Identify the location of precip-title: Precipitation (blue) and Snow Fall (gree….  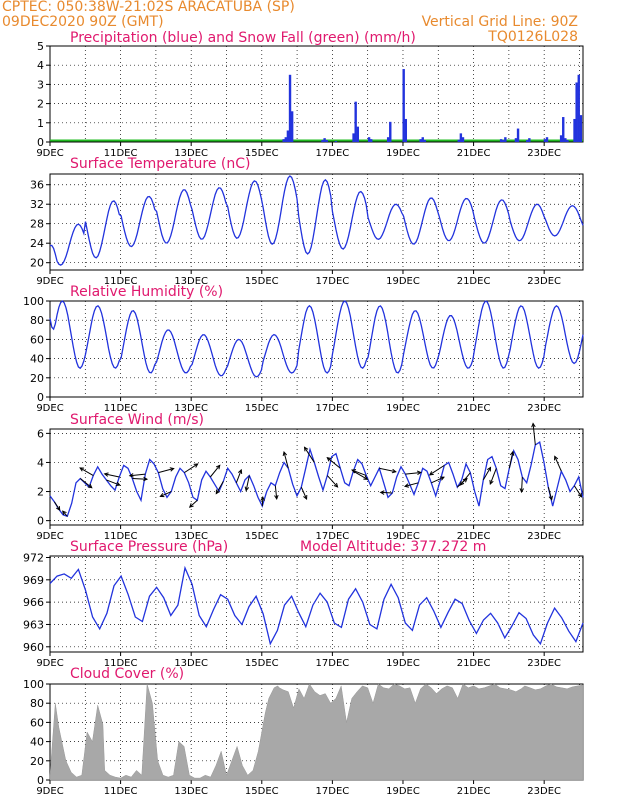
(243, 38).